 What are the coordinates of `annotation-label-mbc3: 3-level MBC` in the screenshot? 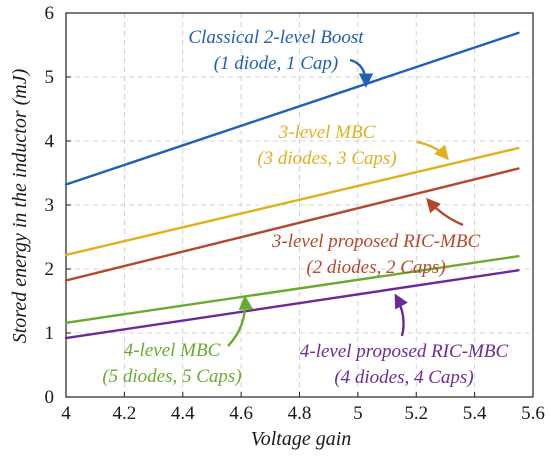 It's located at (327, 132).